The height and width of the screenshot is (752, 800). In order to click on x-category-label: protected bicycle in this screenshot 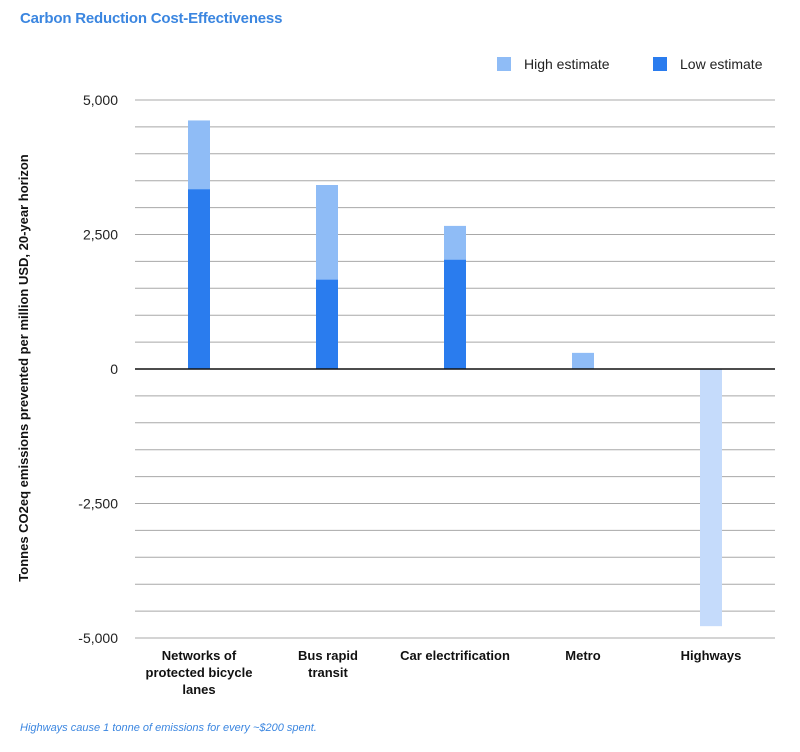, I will do `click(199, 672)`.